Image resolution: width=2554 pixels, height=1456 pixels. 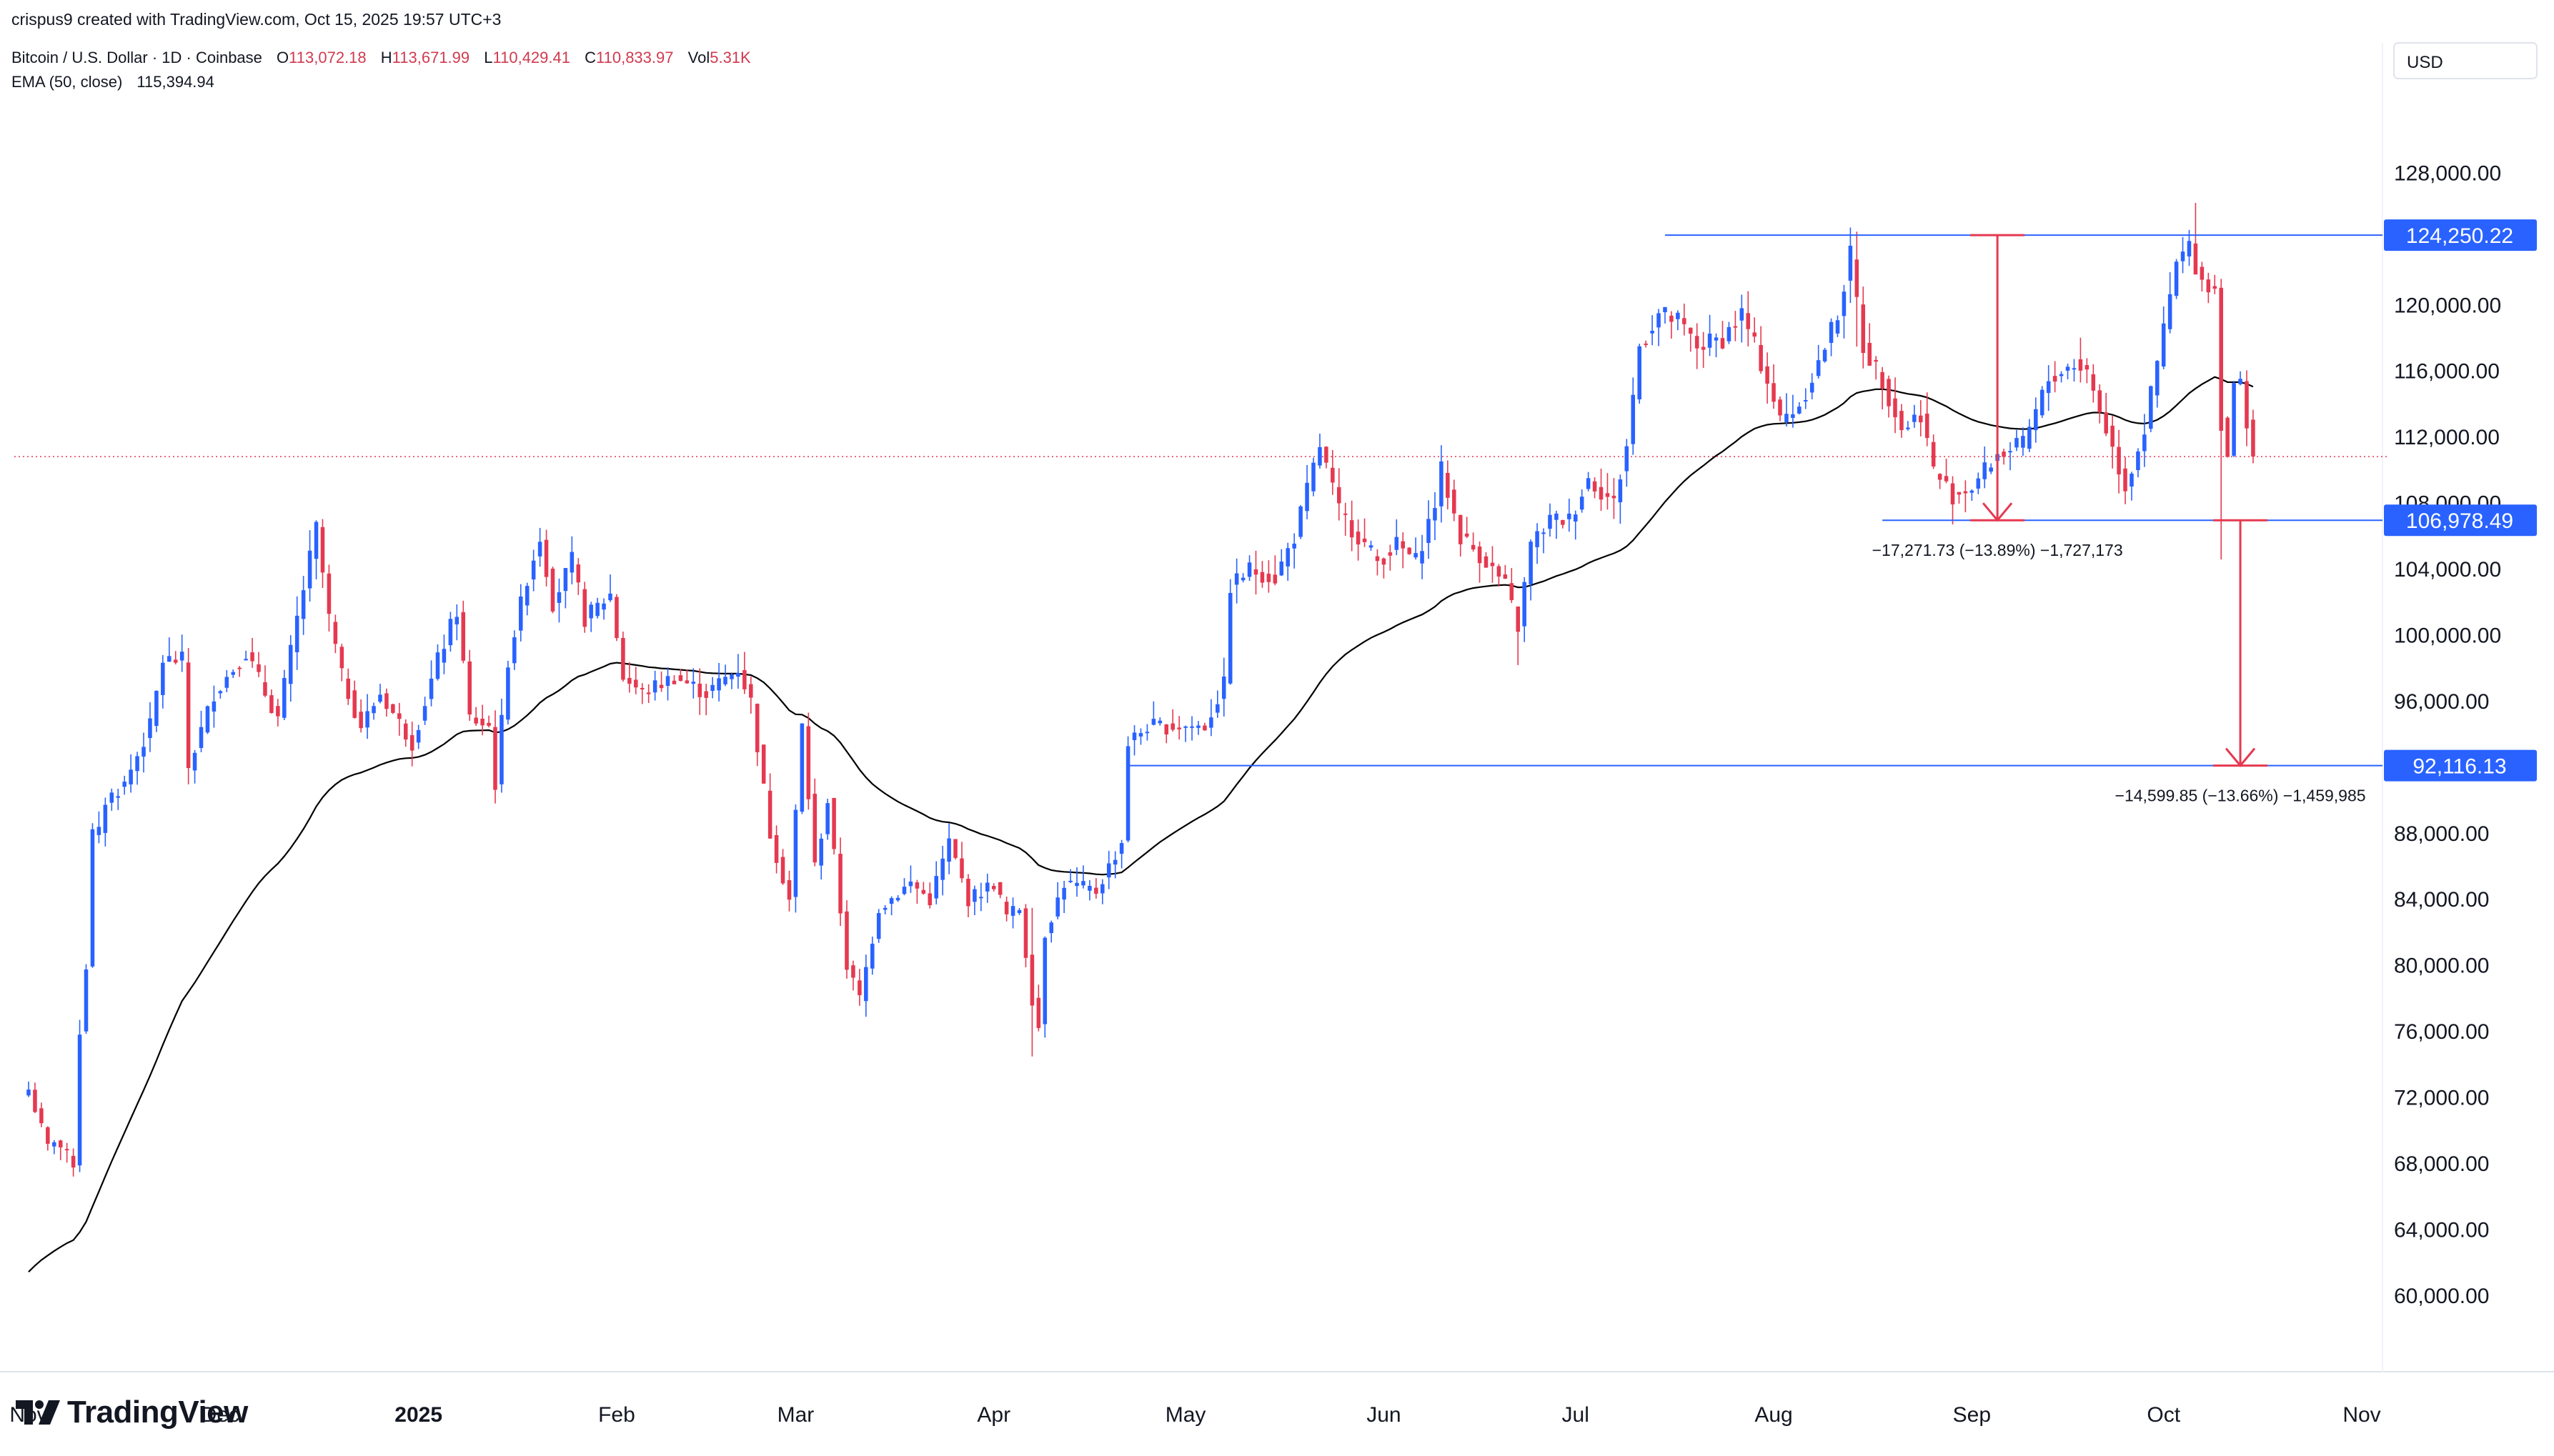 What do you see at coordinates (2447, 372) in the screenshot?
I see `y-tick-label: 116,000.00` at bounding box center [2447, 372].